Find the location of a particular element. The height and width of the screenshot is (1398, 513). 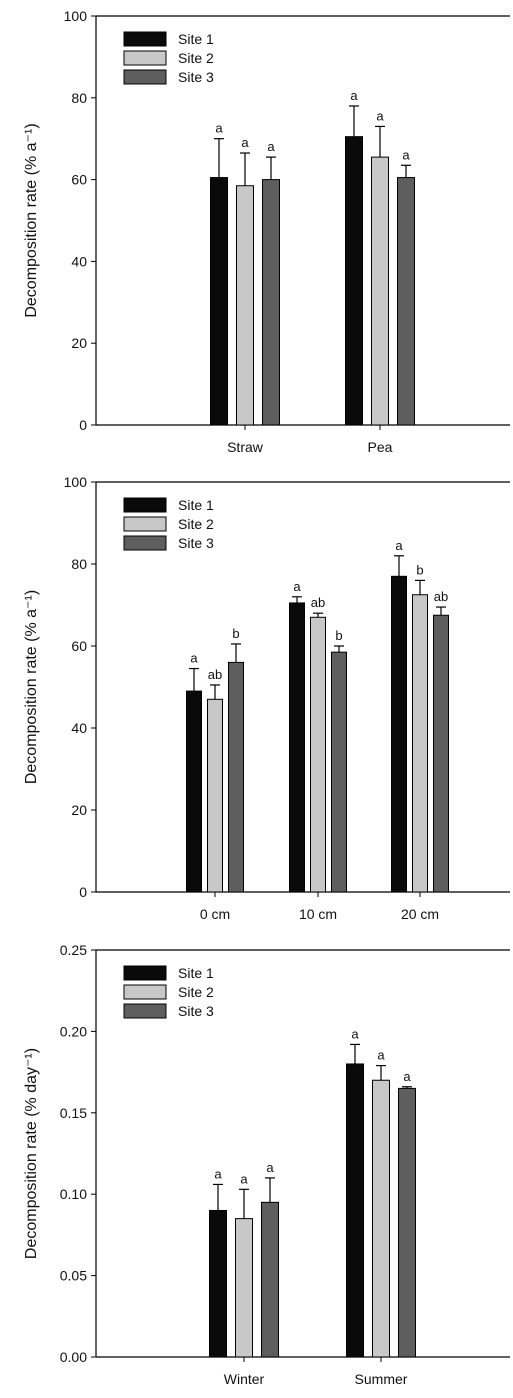

category-label: 0 cm is located at coordinates (215, 914).